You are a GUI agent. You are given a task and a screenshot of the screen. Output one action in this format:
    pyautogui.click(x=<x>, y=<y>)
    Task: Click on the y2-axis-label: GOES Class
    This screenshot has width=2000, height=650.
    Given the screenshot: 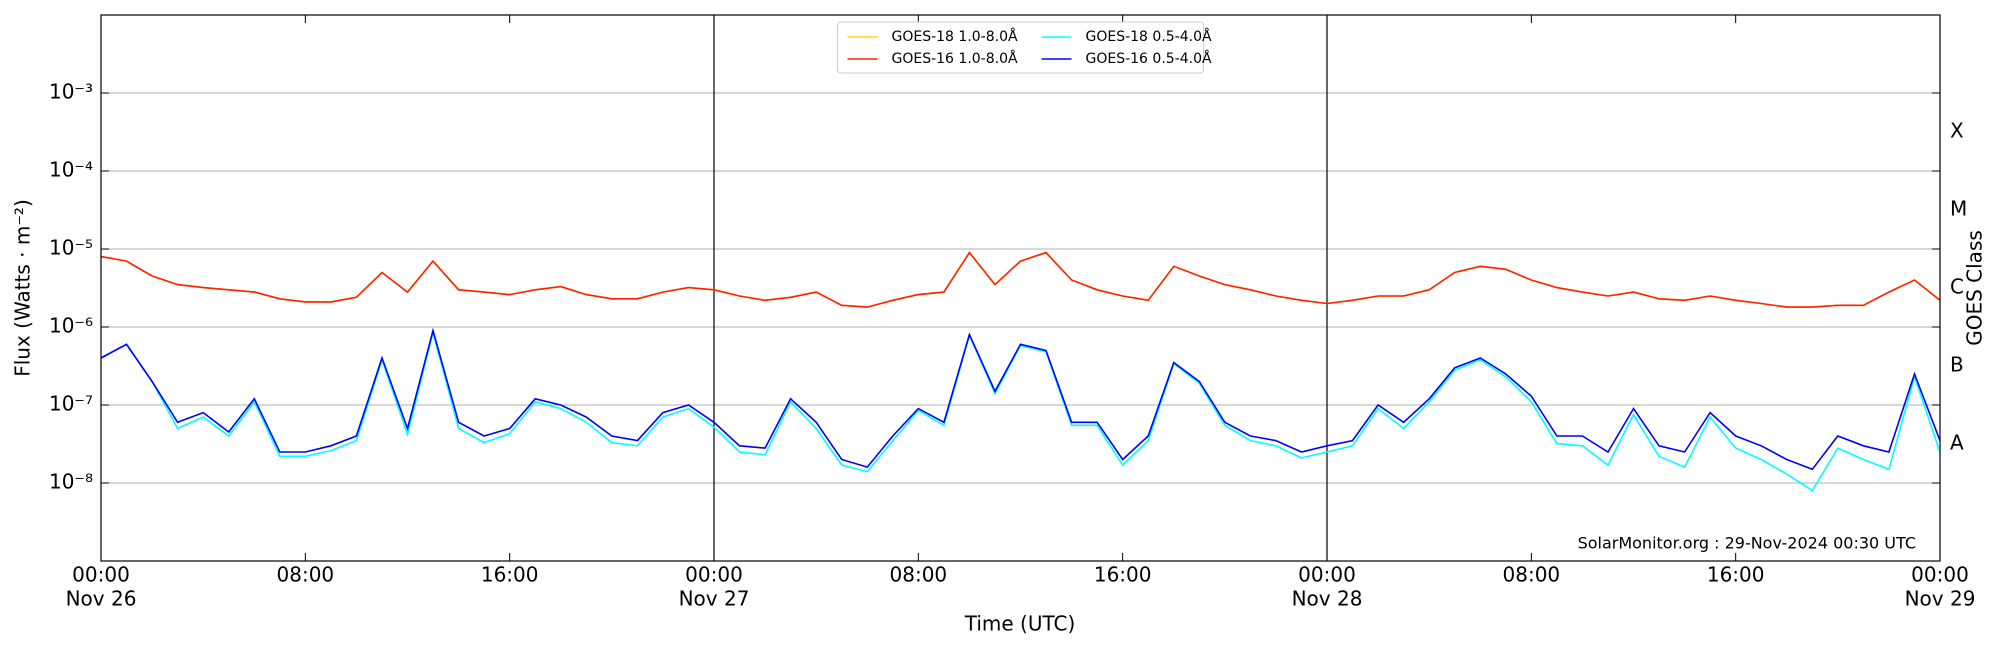 What is the action you would take?
    pyautogui.click(x=1975, y=288)
    